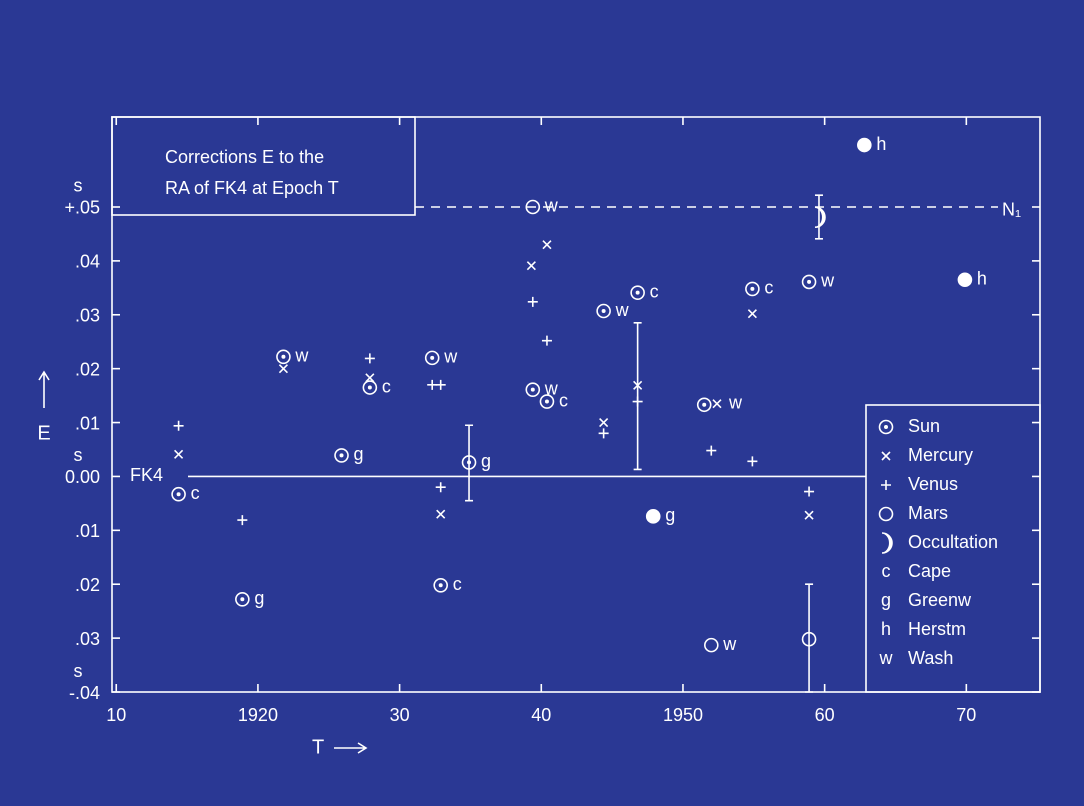 Image resolution: width=1084 pixels, height=806 pixels. Describe the element at coordinates (928, 513) in the screenshot. I see `legend-label: Mars` at that location.